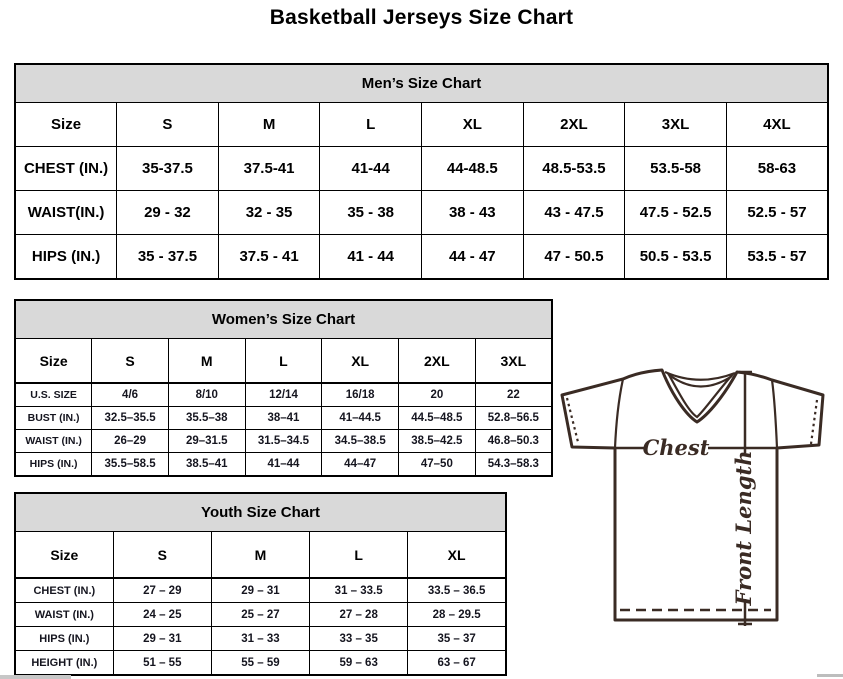 This screenshot has height=679, width=843. What do you see at coordinates (130, 418) in the screenshot?
I see `size-cell: 32.5–35.5` at bounding box center [130, 418].